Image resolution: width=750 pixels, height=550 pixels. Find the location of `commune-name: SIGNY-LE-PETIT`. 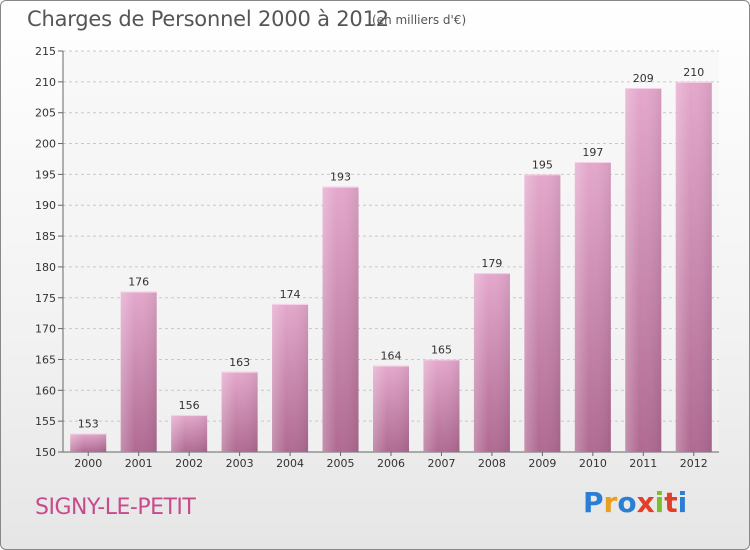

commune-name: SIGNY-LE-PETIT is located at coordinates (115, 507).